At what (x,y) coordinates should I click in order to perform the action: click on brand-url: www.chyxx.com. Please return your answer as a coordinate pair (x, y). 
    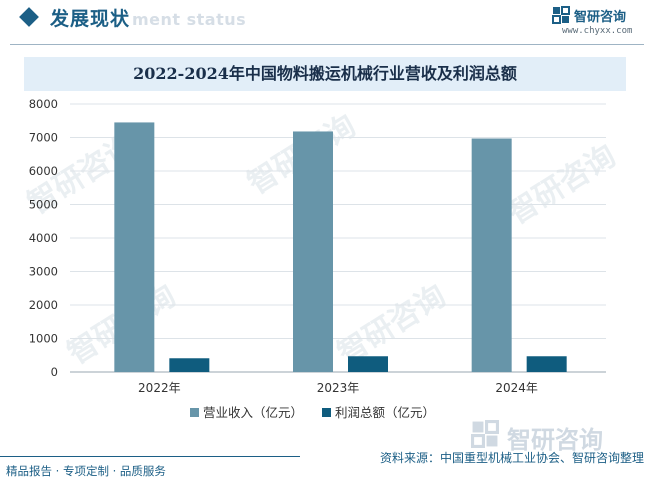
    Looking at the image, I should click on (597, 31).